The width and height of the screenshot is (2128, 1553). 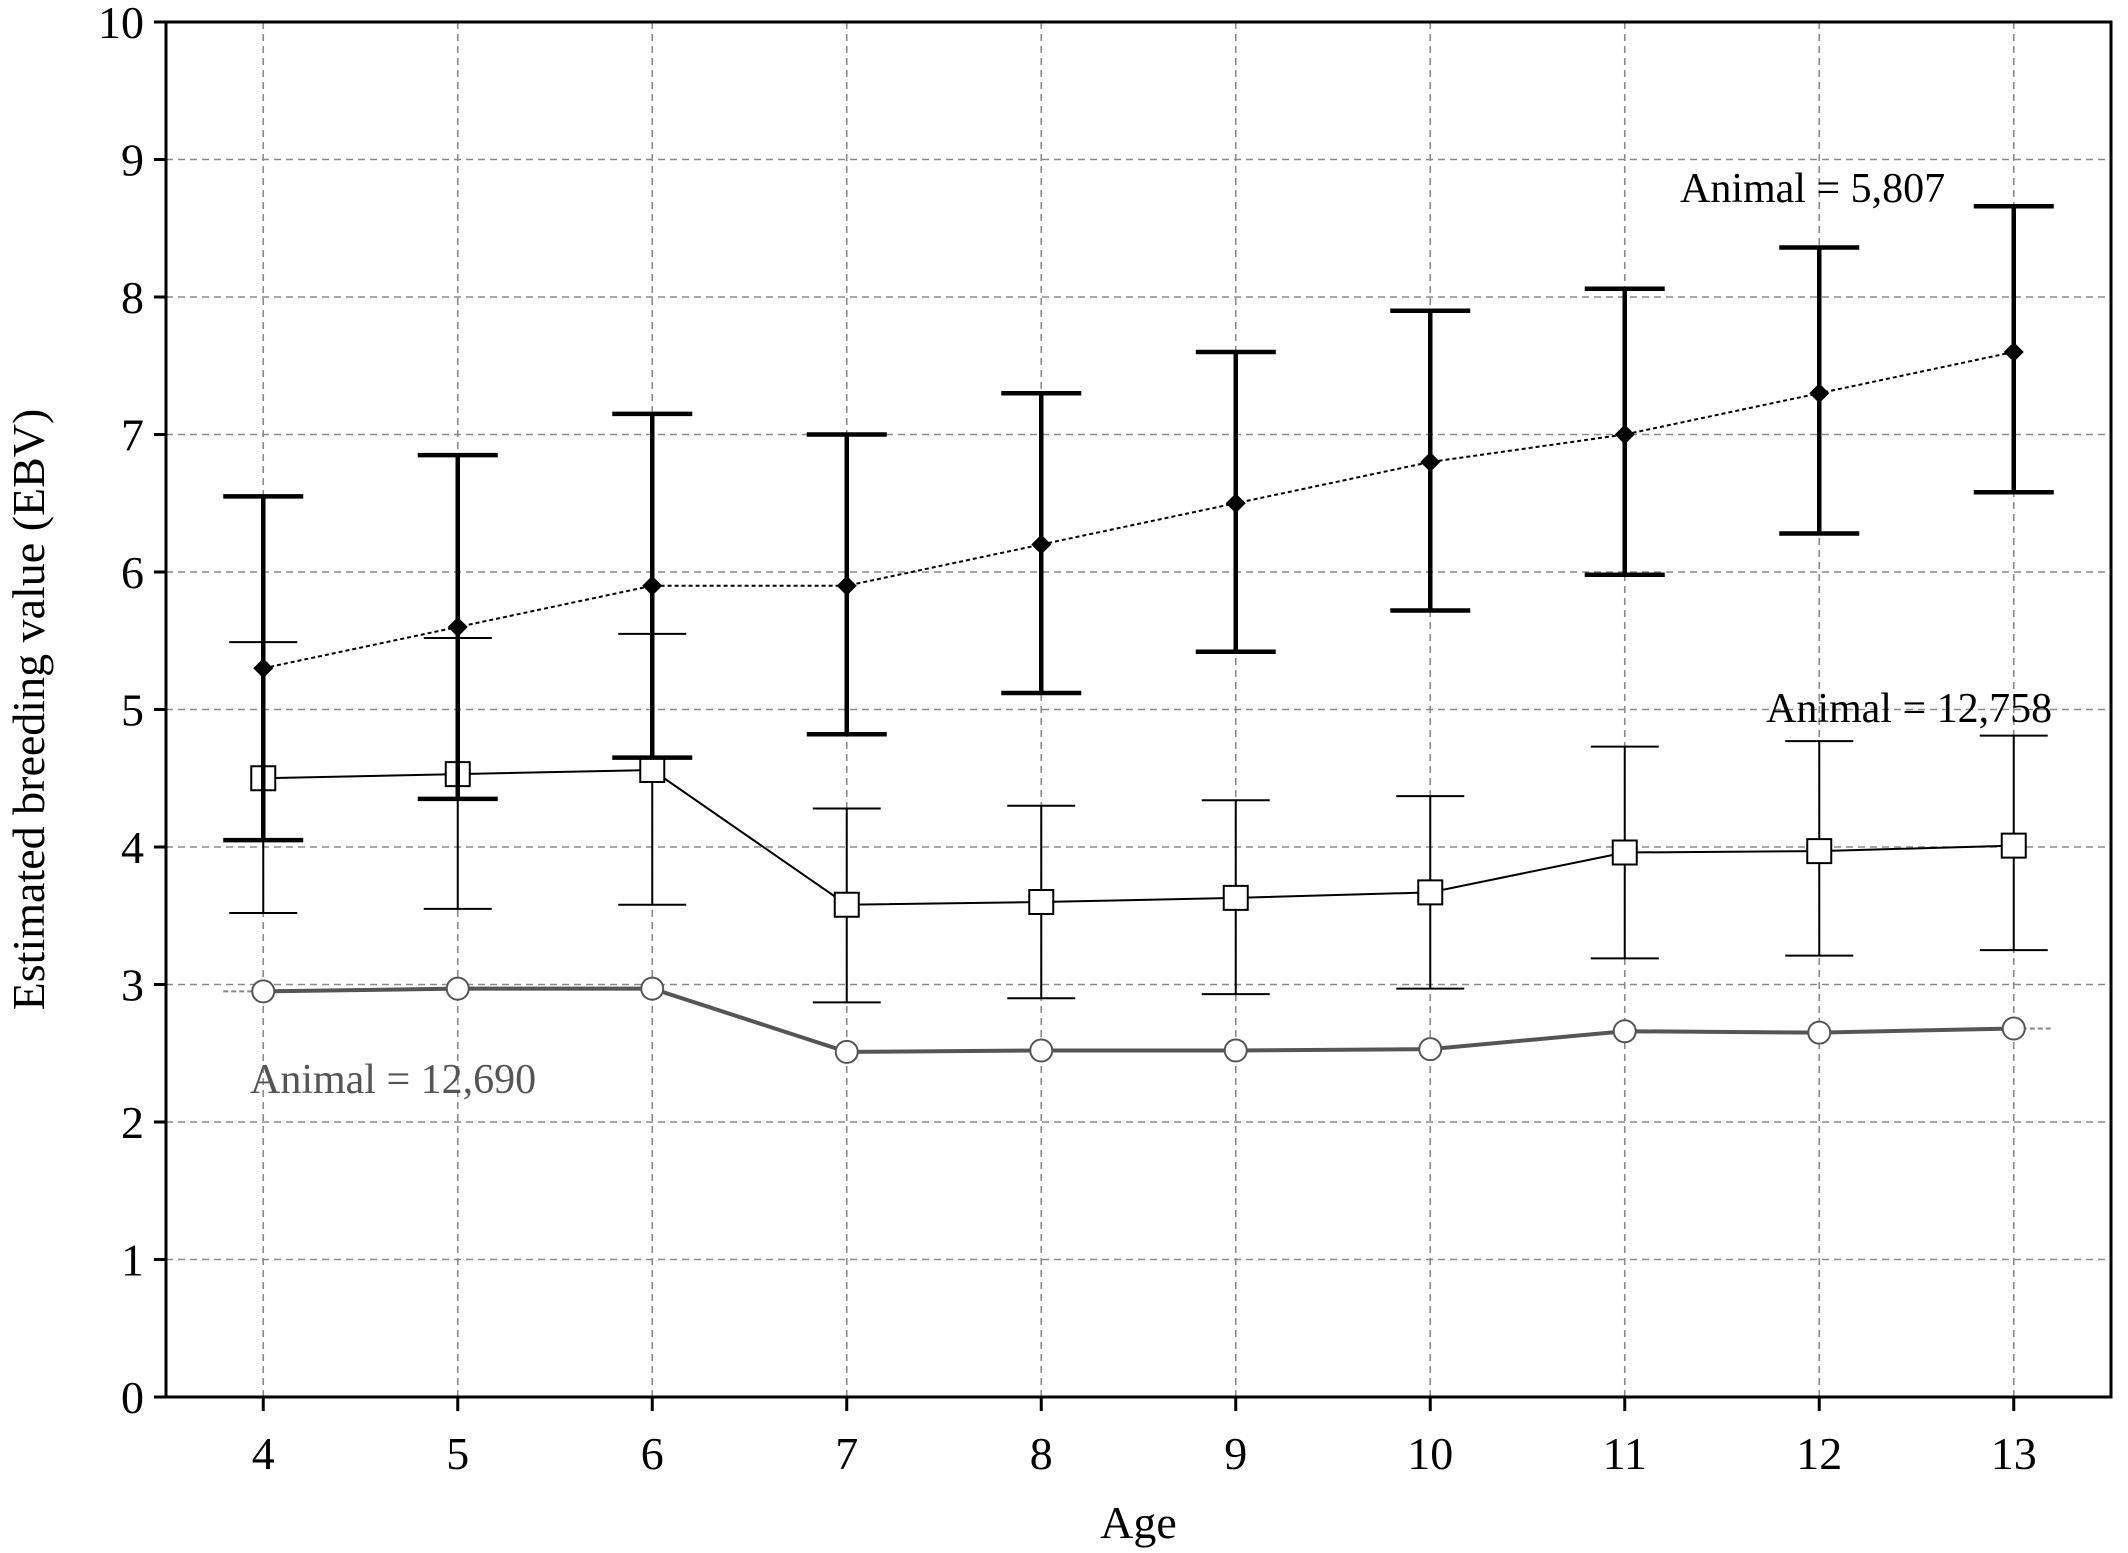 What do you see at coordinates (132, 435) in the screenshot?
I see `y-tick-label: 7` at bounding box center [132, 435].